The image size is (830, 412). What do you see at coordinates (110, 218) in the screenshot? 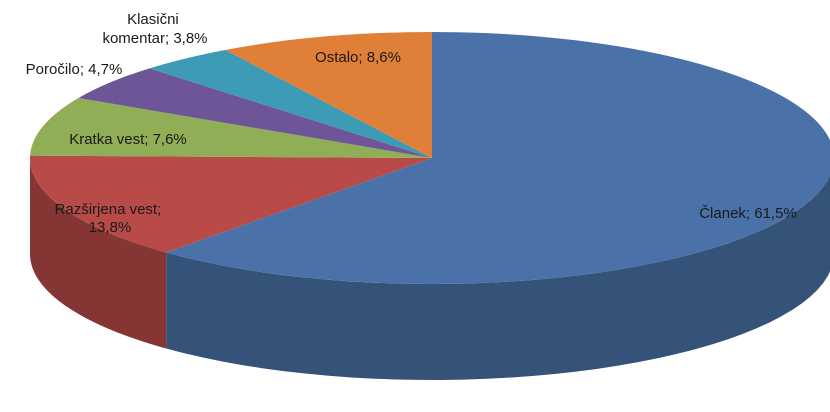
I see `label-razsirjena-vest: Razširjena vest; 13,8%` at bounding box center [110, 218].